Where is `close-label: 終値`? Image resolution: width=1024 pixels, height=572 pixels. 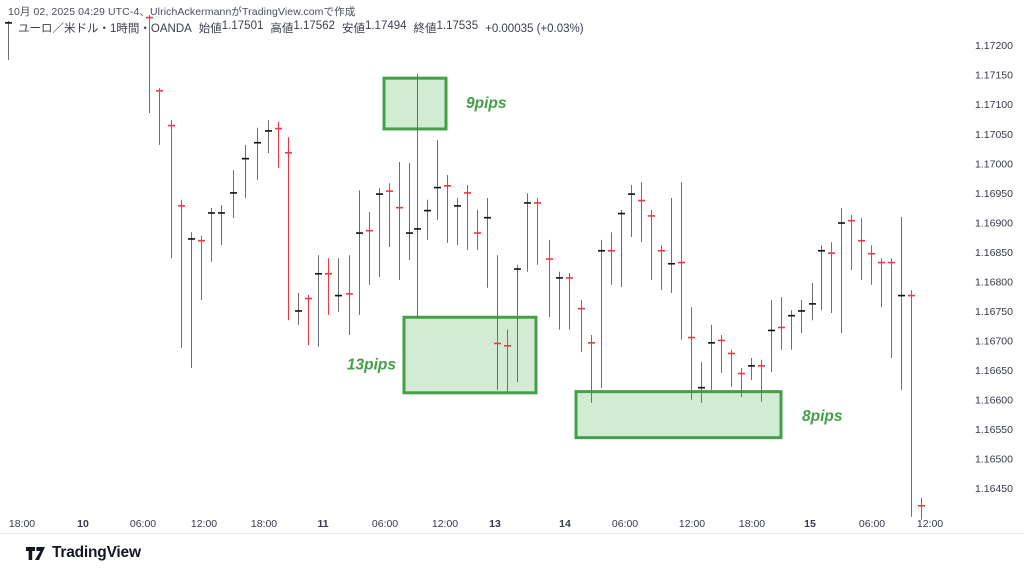
close-label: 終値 is located at coordinates (425, 29).